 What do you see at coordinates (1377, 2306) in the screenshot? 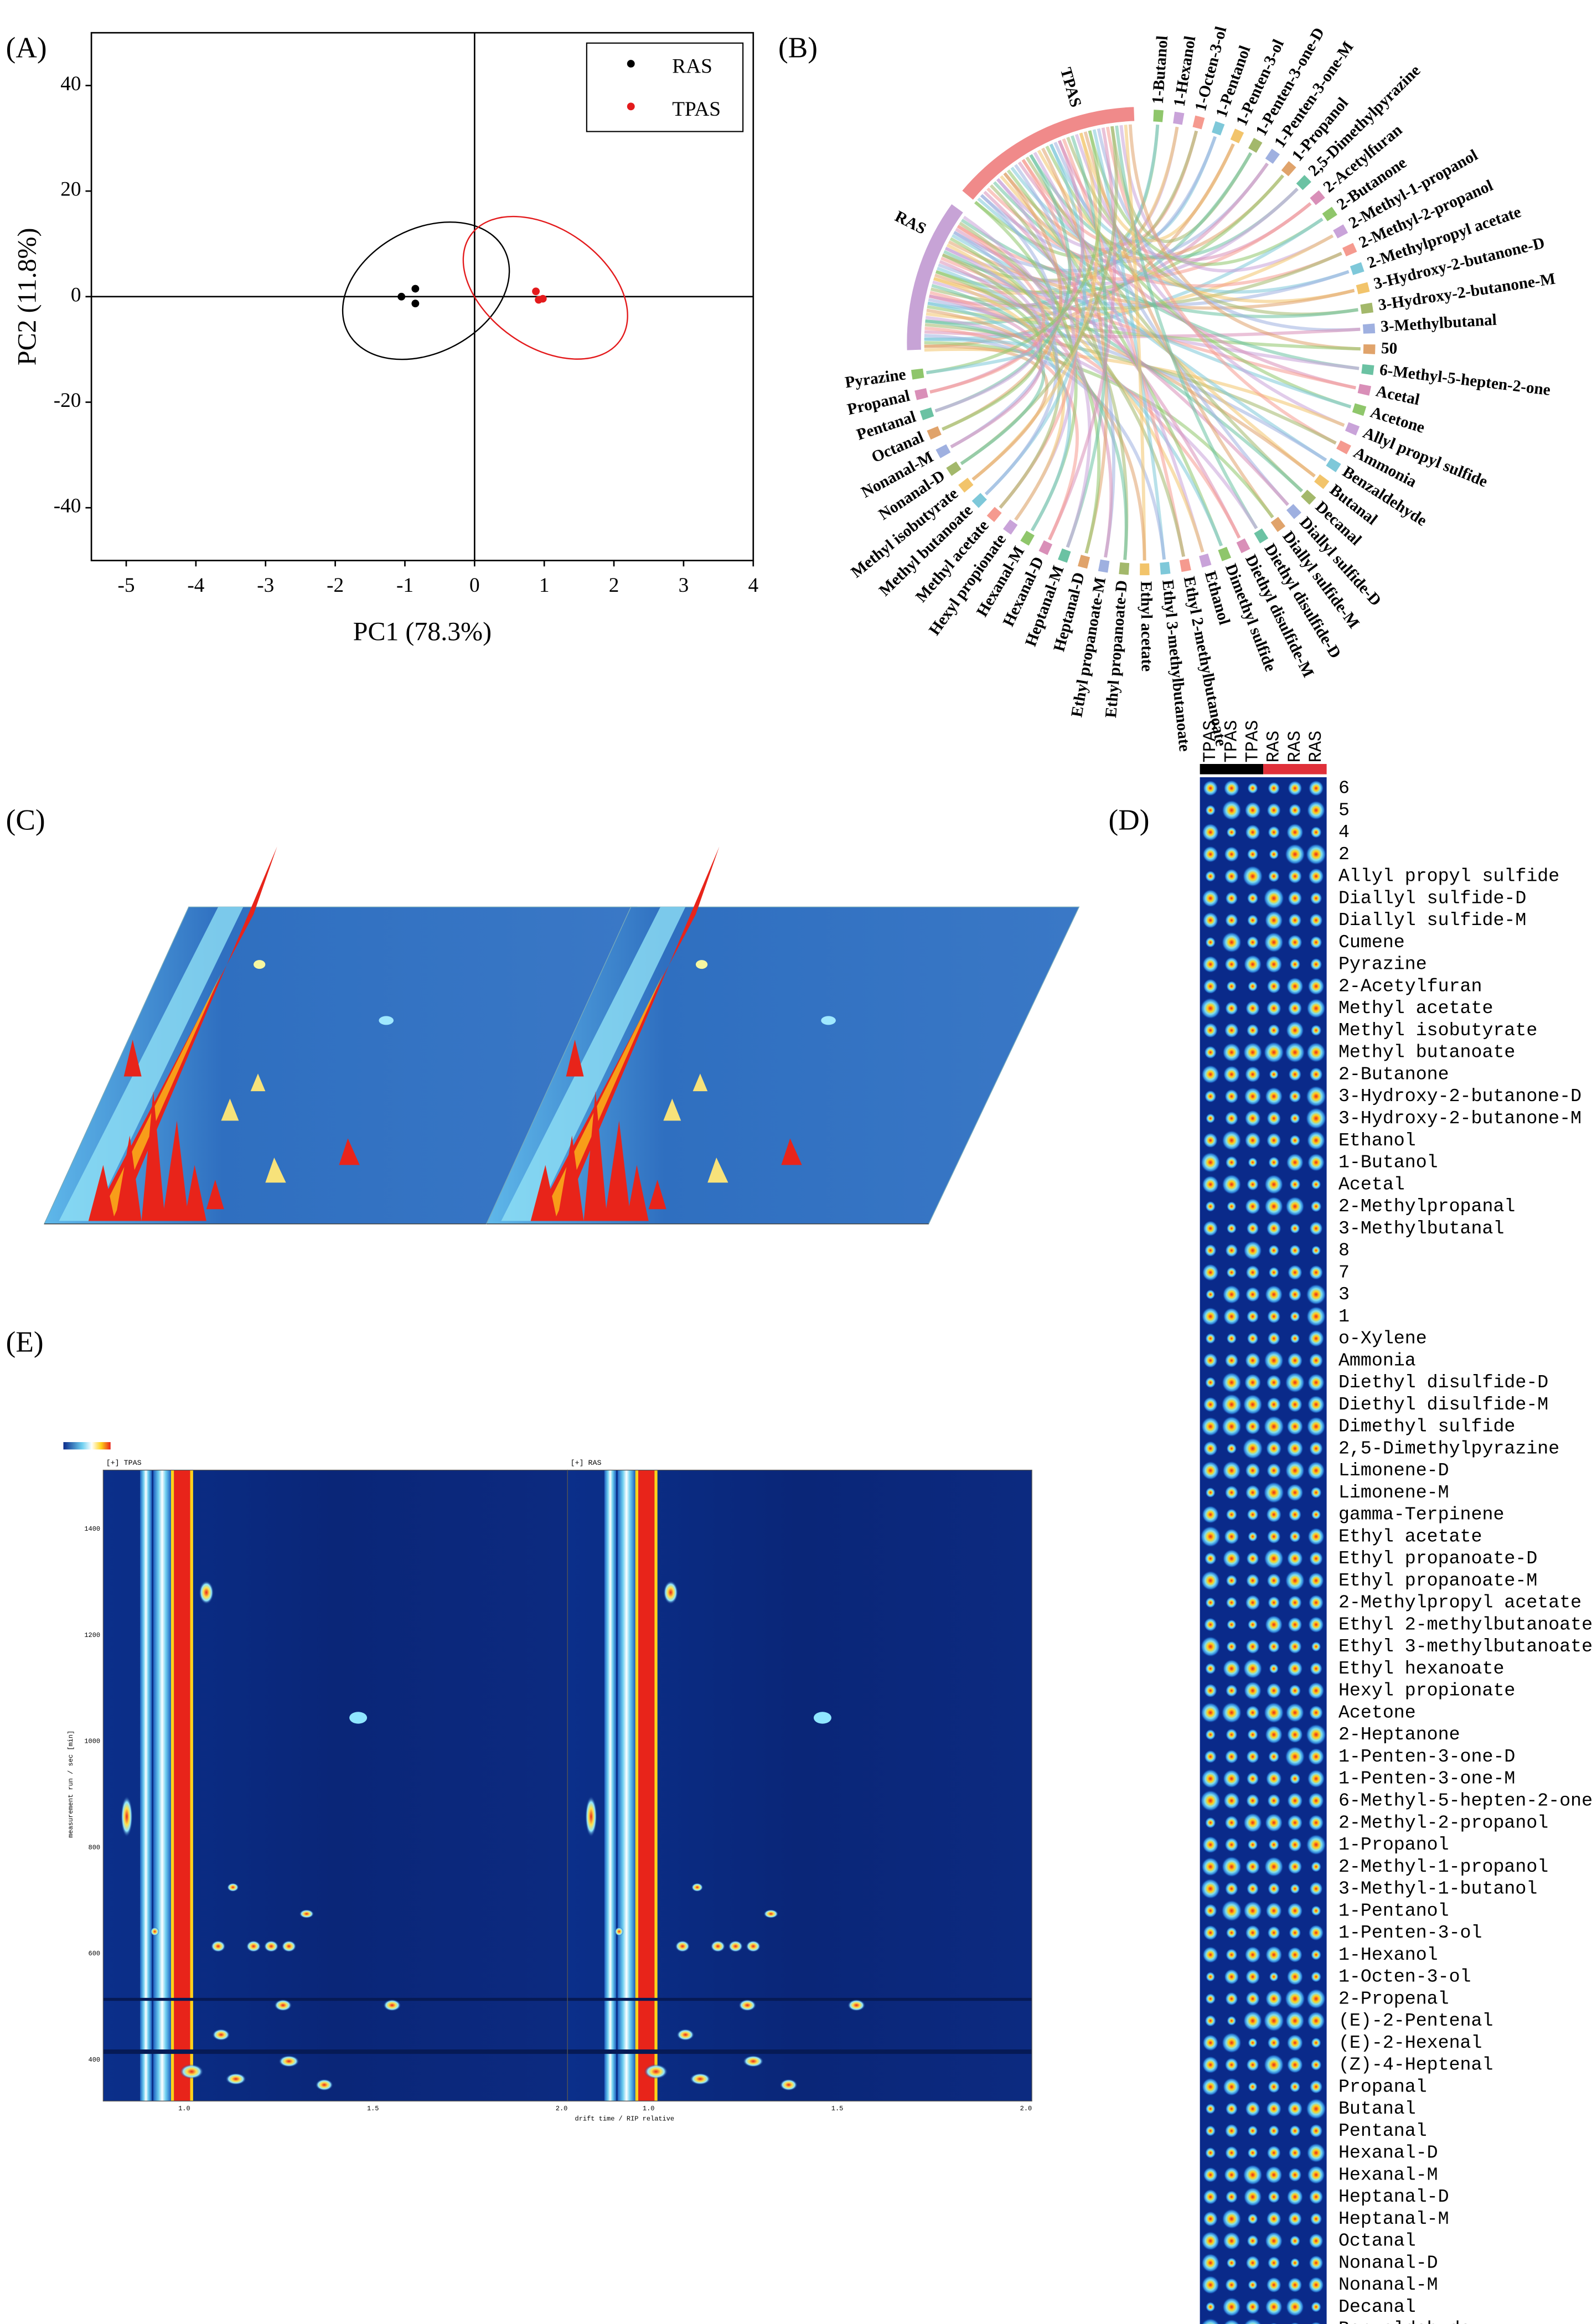
I see `row-label: Decanal` at bounding box center [1377, 2306].